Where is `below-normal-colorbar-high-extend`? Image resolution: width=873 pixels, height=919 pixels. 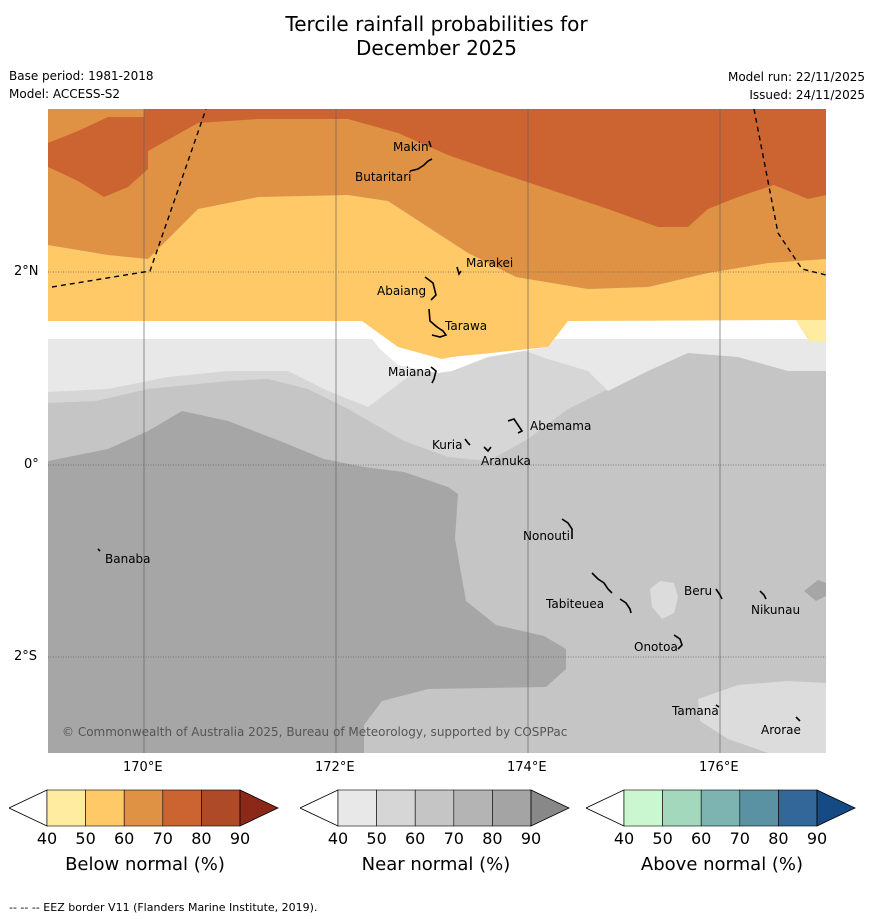
below-normal-colorbar-high-extend is located at coordinates (259, 808).